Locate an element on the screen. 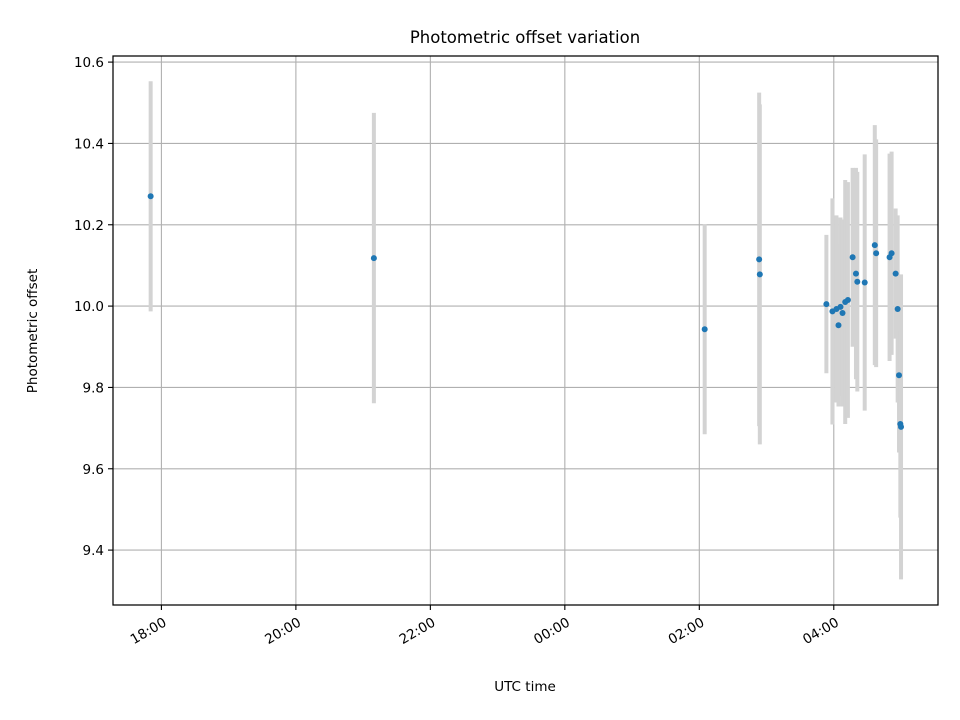 Image resolution: width=960 pixels, height=720 pixels. y-tick-label: 10.6 is located at coordinates (89, 63).